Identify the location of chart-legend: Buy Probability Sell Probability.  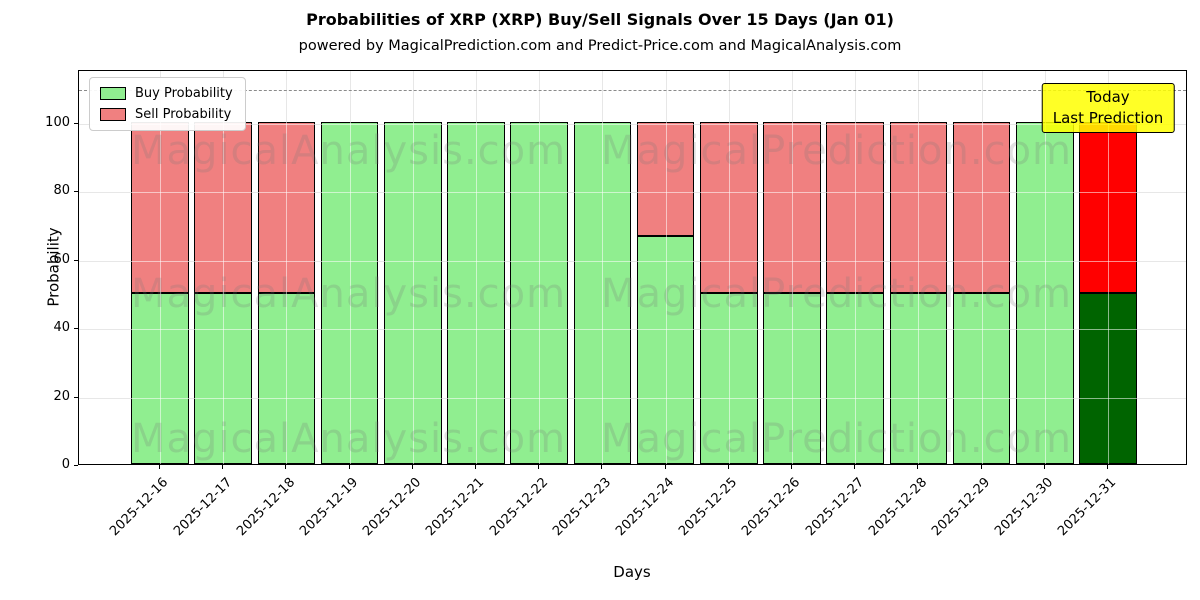
(167, 104).